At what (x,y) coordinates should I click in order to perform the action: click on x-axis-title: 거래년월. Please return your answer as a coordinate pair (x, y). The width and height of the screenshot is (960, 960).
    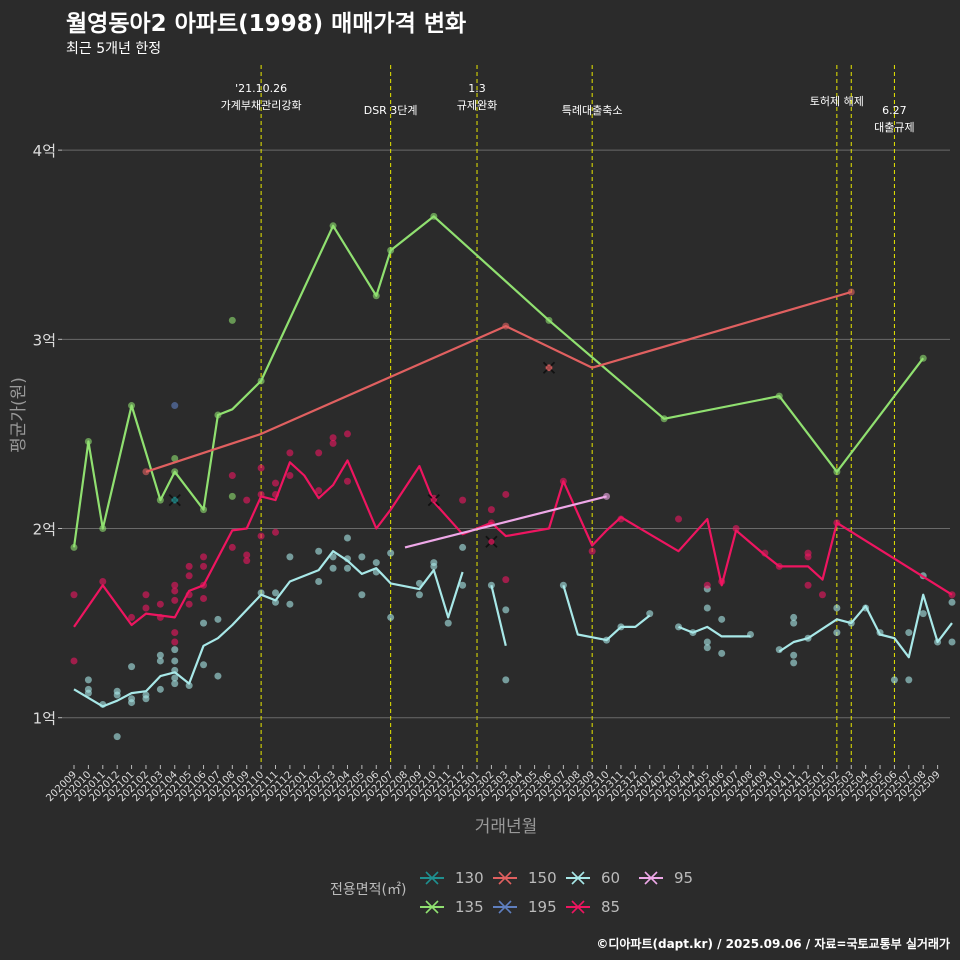
    Looking at the image, I should click on (506, 827).